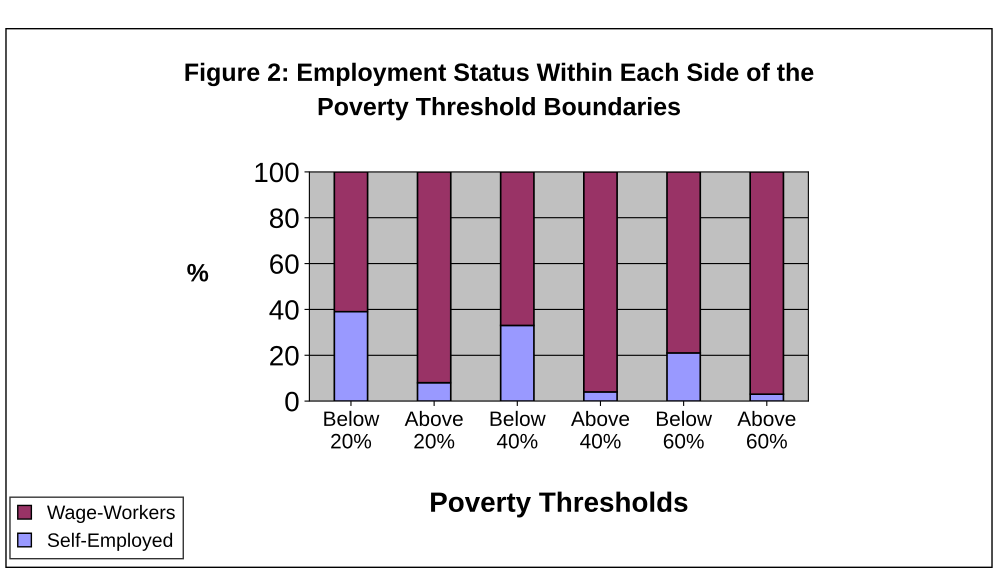 Image resolution: width=998 pixels, height=573 pixels. I want to click on x-tick-label: Above 20%, so click(433, 429).